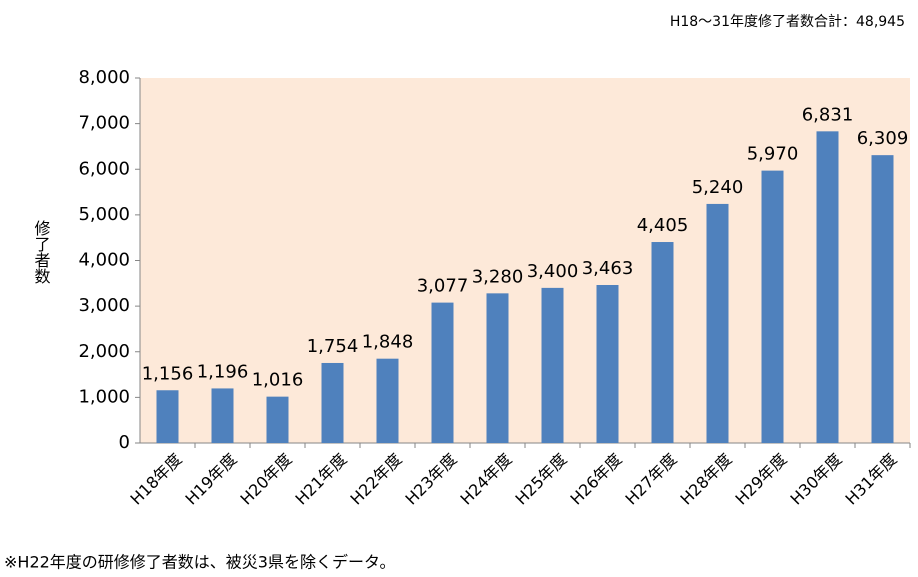  Describe the element at coordinates (773, 154) in the screenshot. I see `data-label: 5,970` at that location.